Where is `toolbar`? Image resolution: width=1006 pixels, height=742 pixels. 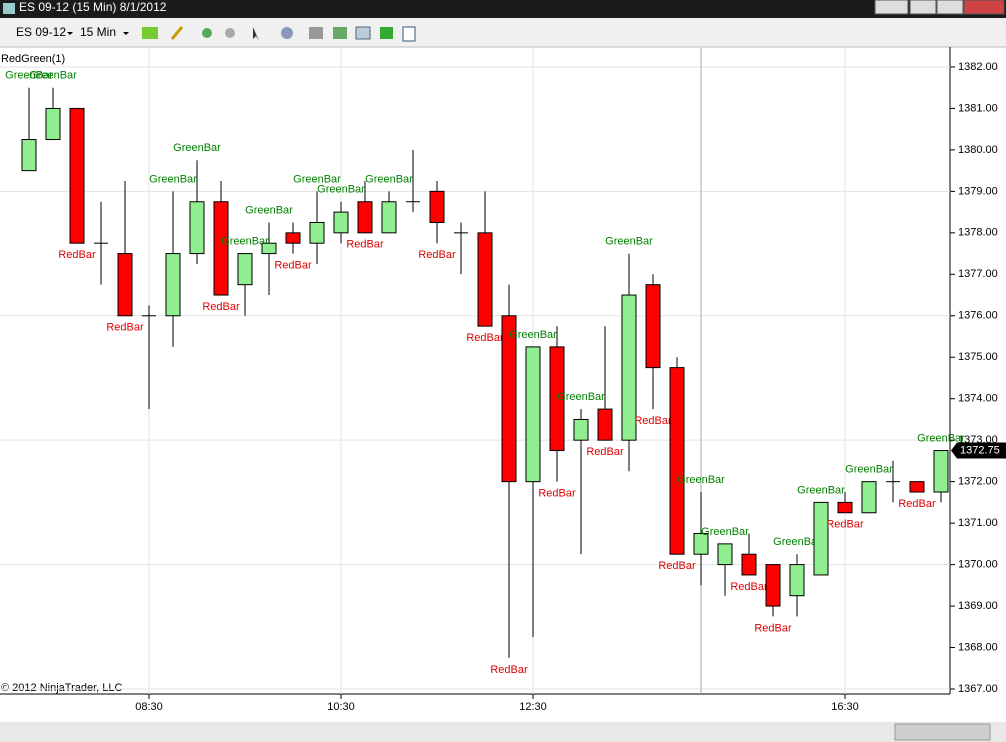
toolbar is located at coordinates (503, 32).